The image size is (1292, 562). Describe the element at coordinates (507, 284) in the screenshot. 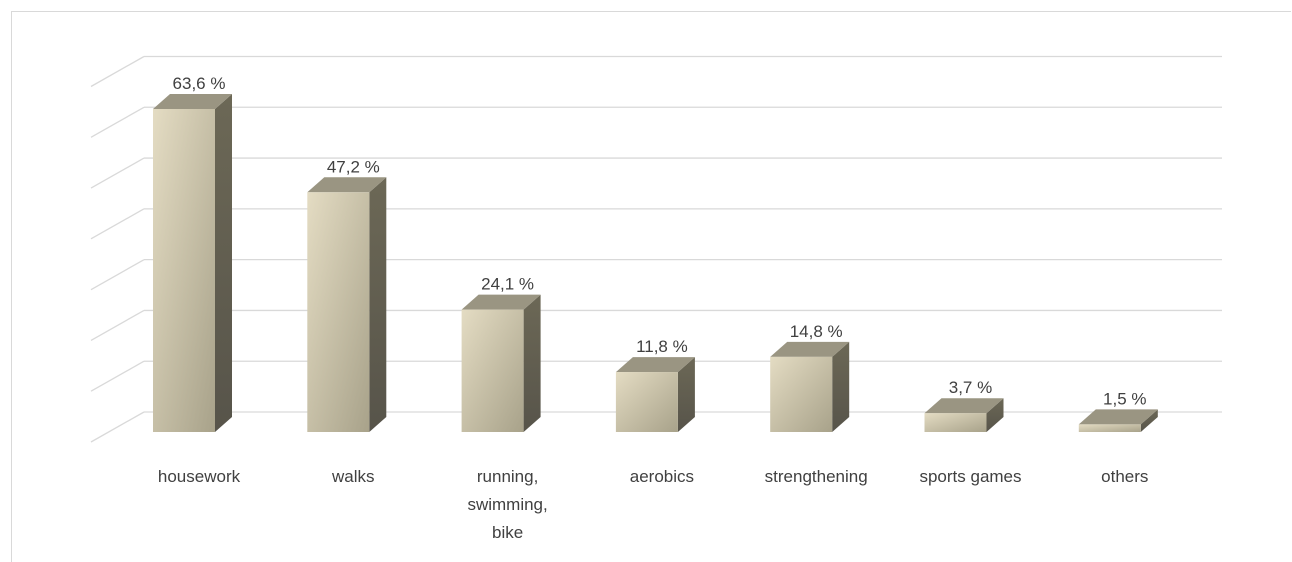

I see `data-label: 24,1 %` at that location.